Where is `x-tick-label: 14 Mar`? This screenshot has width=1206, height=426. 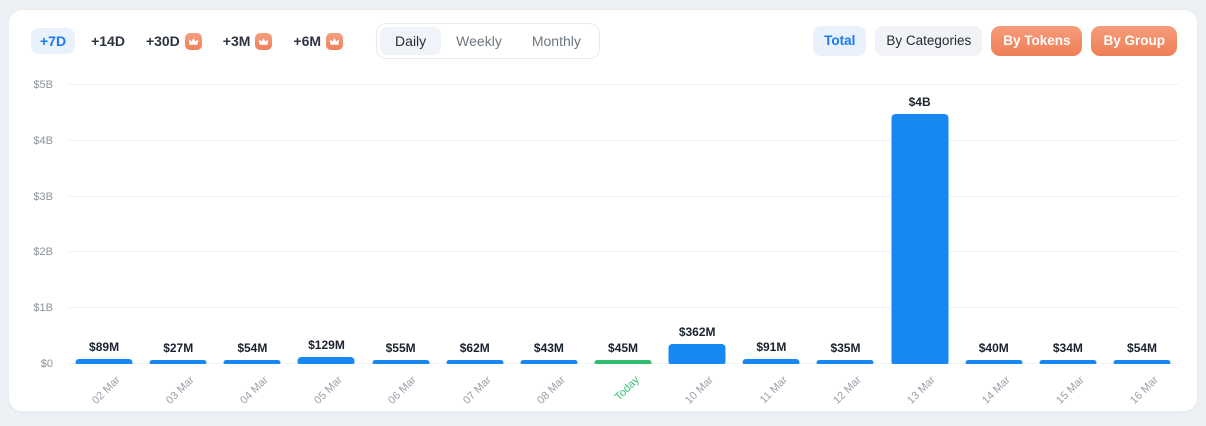 x-tick-label: 14 Mar is located at coordinates (996, 390).